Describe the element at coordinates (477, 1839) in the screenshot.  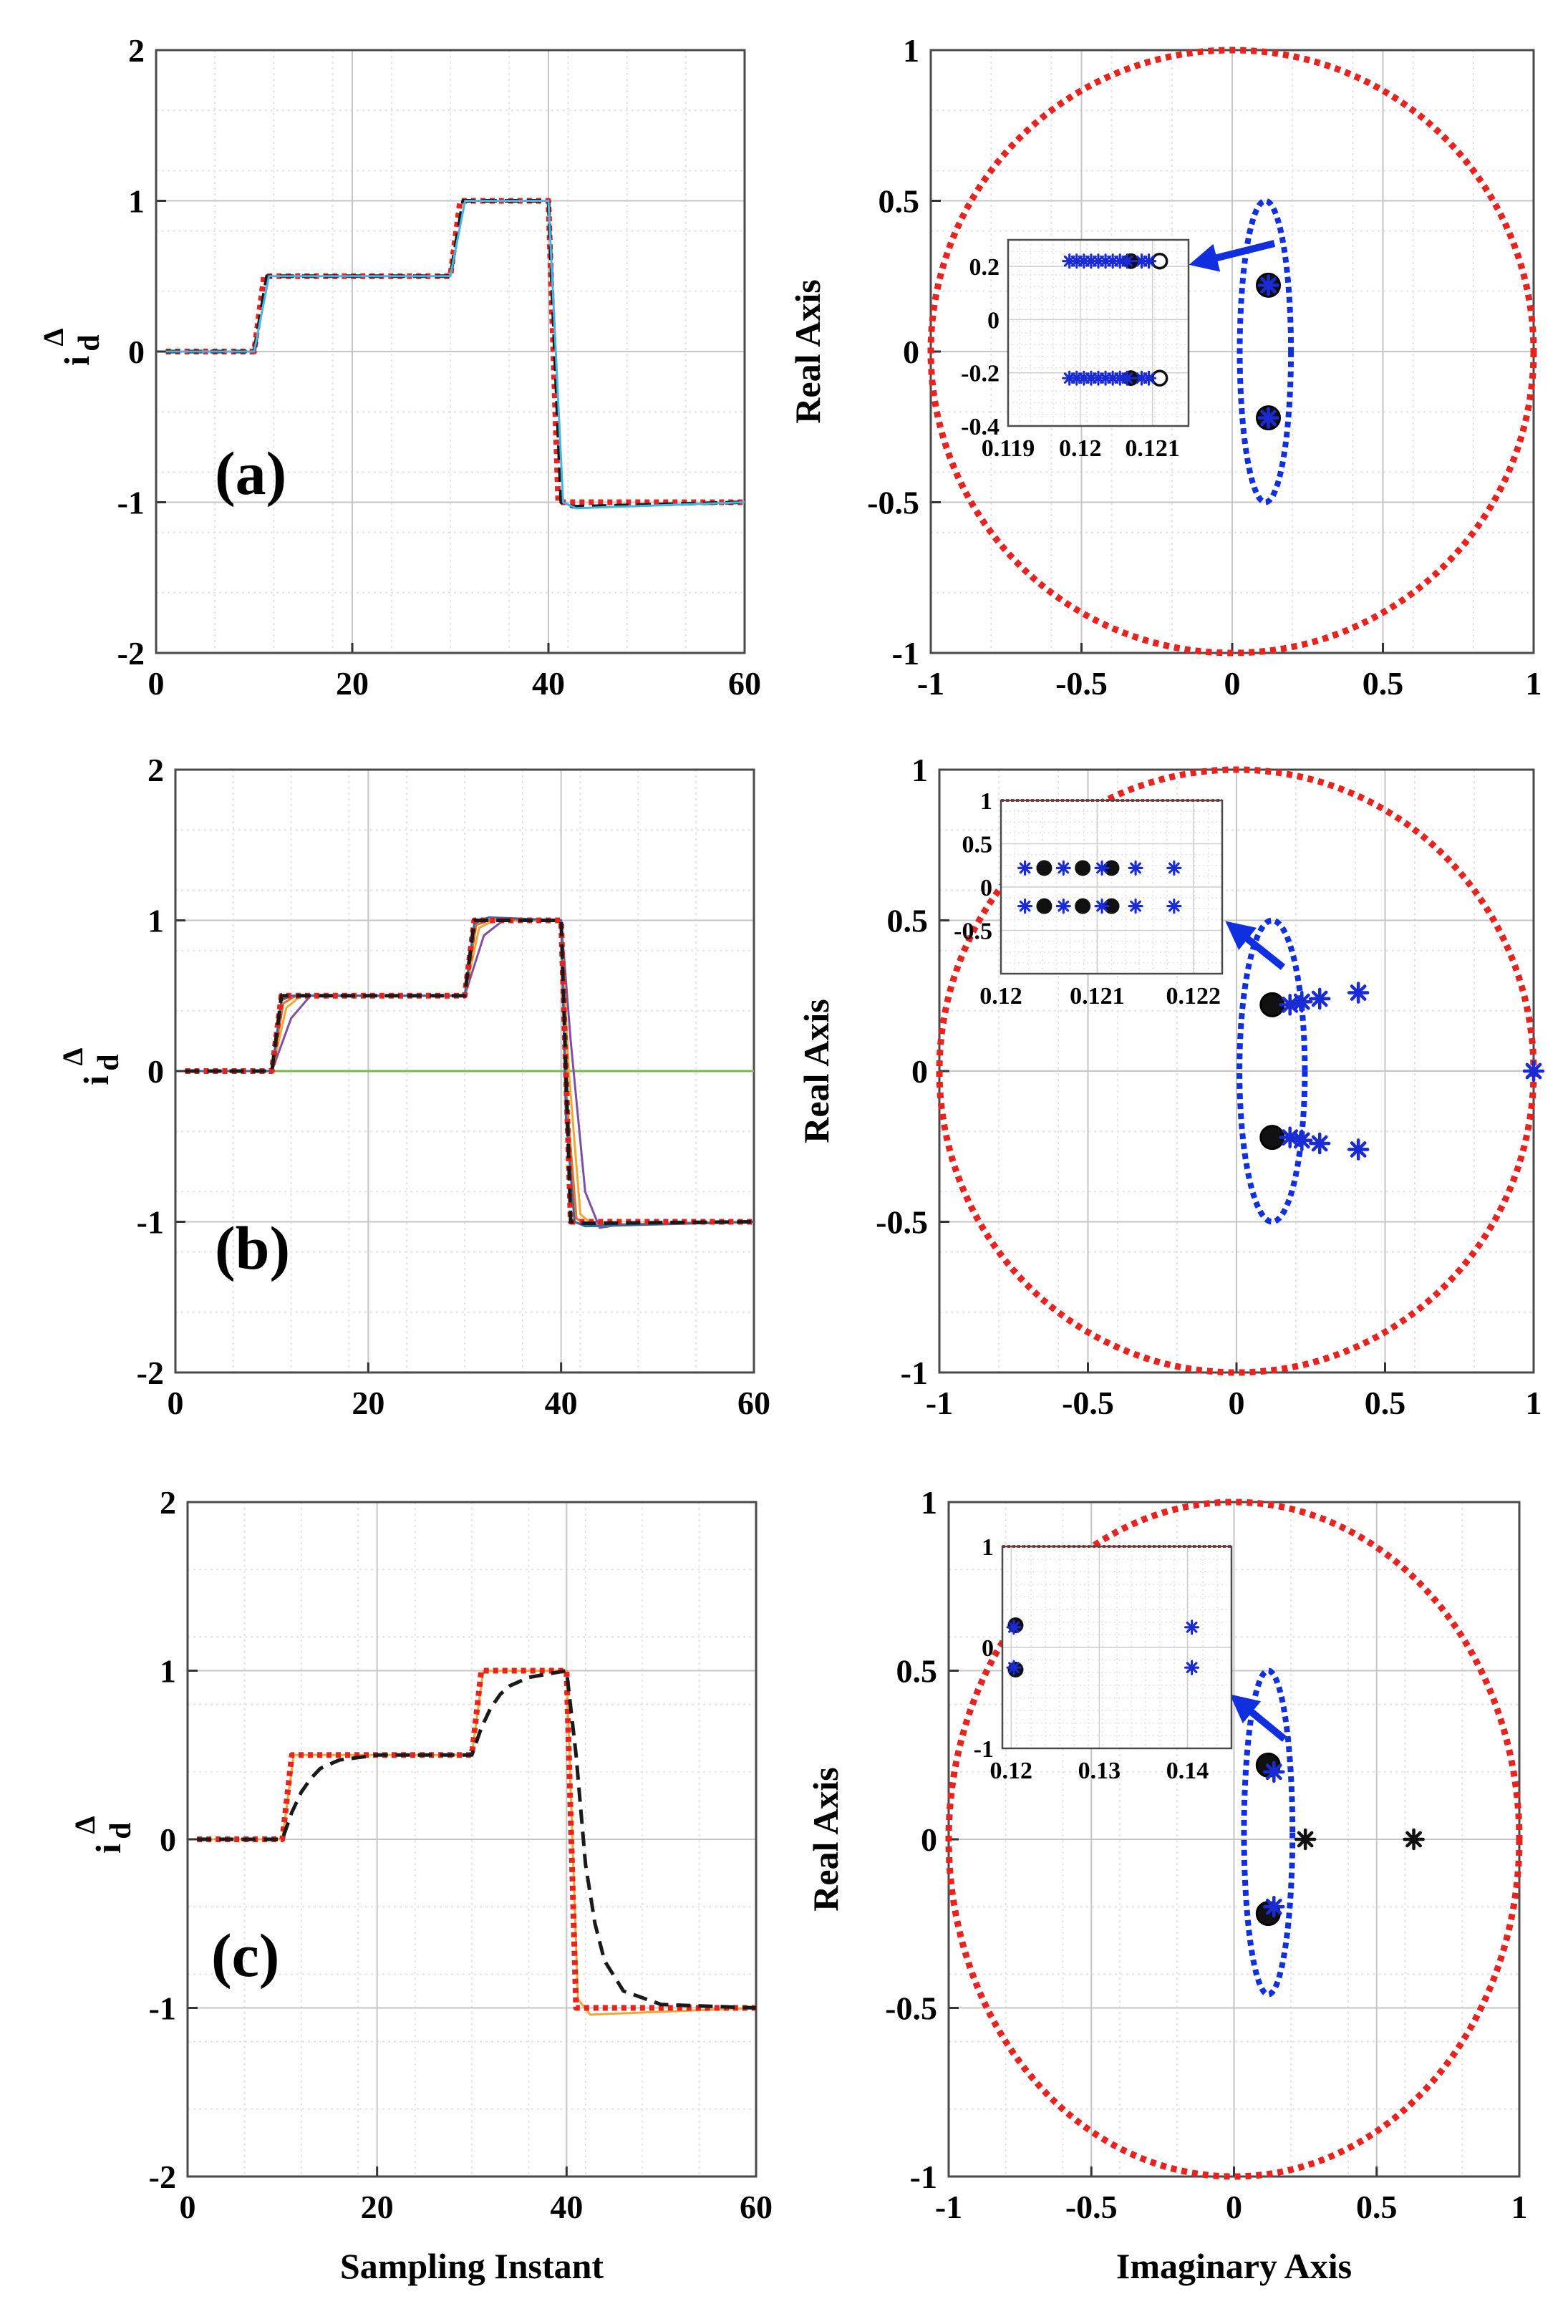
I see `series-line-response-slow` at that location.